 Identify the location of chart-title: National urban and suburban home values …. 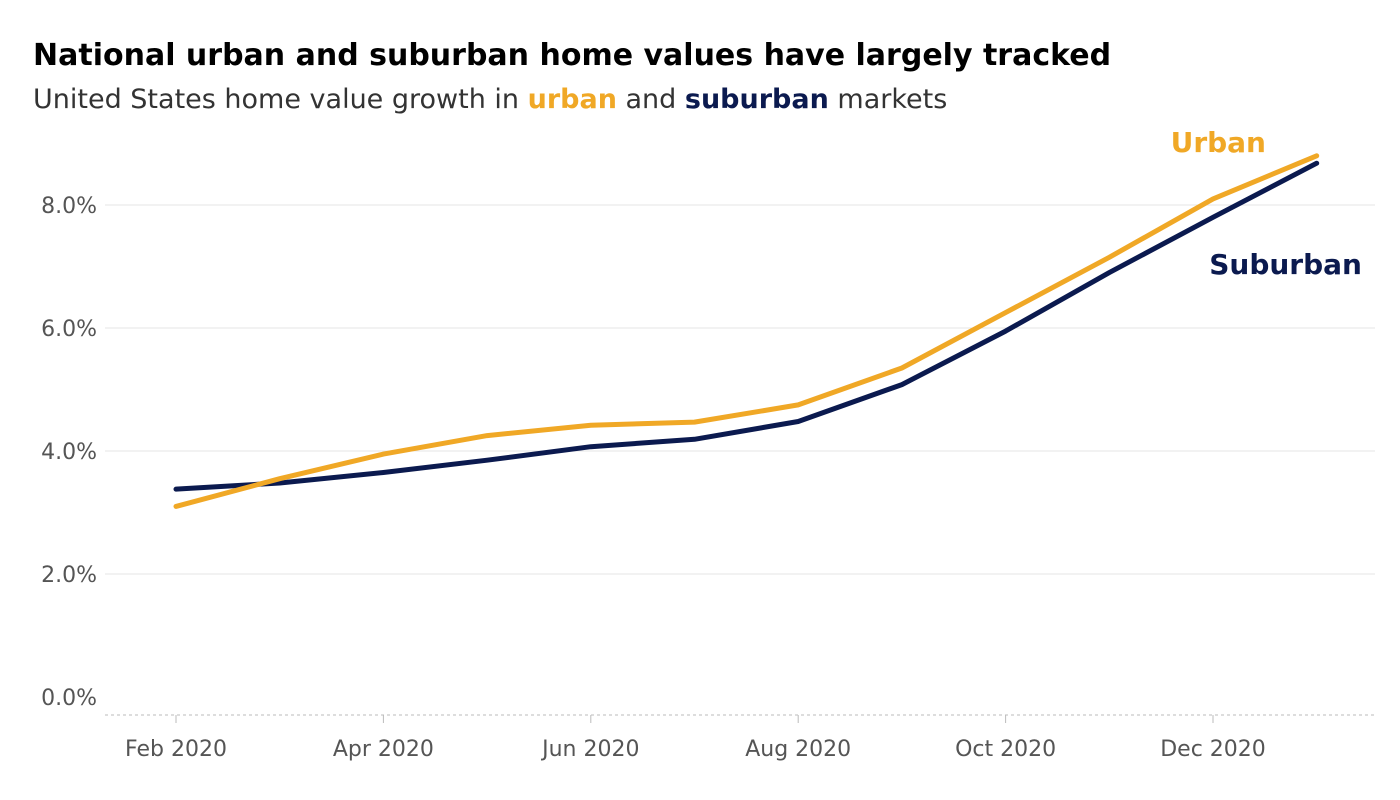
(572, 55).